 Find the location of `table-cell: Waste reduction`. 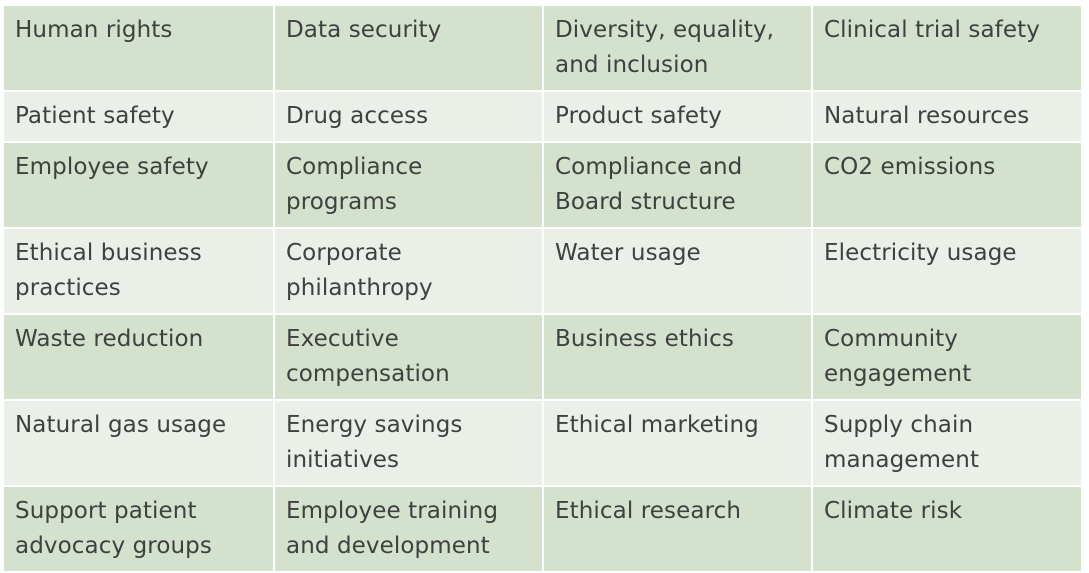

table-cell: Waste reduction is located at coordinates (139, 357).